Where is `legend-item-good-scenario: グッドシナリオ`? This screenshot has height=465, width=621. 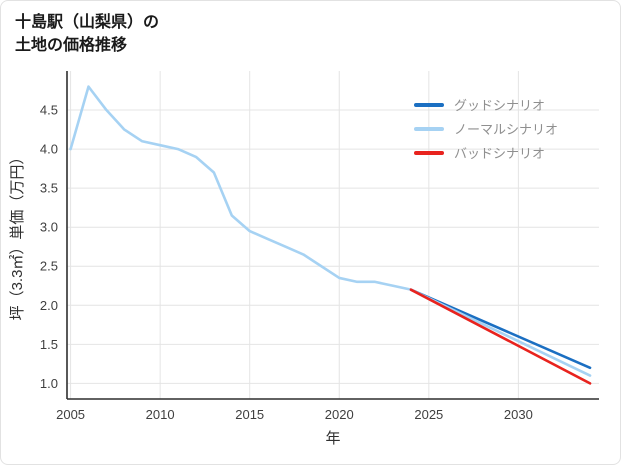
legend-item-good-scenario: グッドシナリオ is located at coordinates (485, 104).